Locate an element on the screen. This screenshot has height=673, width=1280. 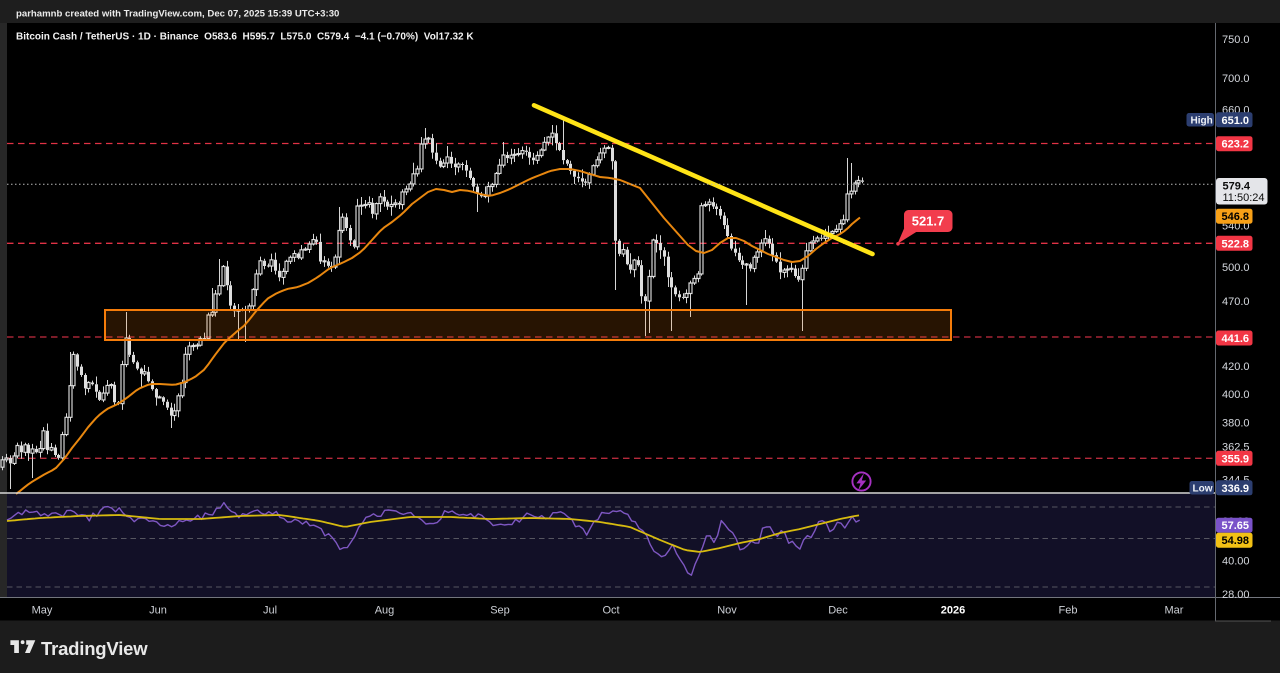
svg-text: Sep is located at coordinates (500, 611).